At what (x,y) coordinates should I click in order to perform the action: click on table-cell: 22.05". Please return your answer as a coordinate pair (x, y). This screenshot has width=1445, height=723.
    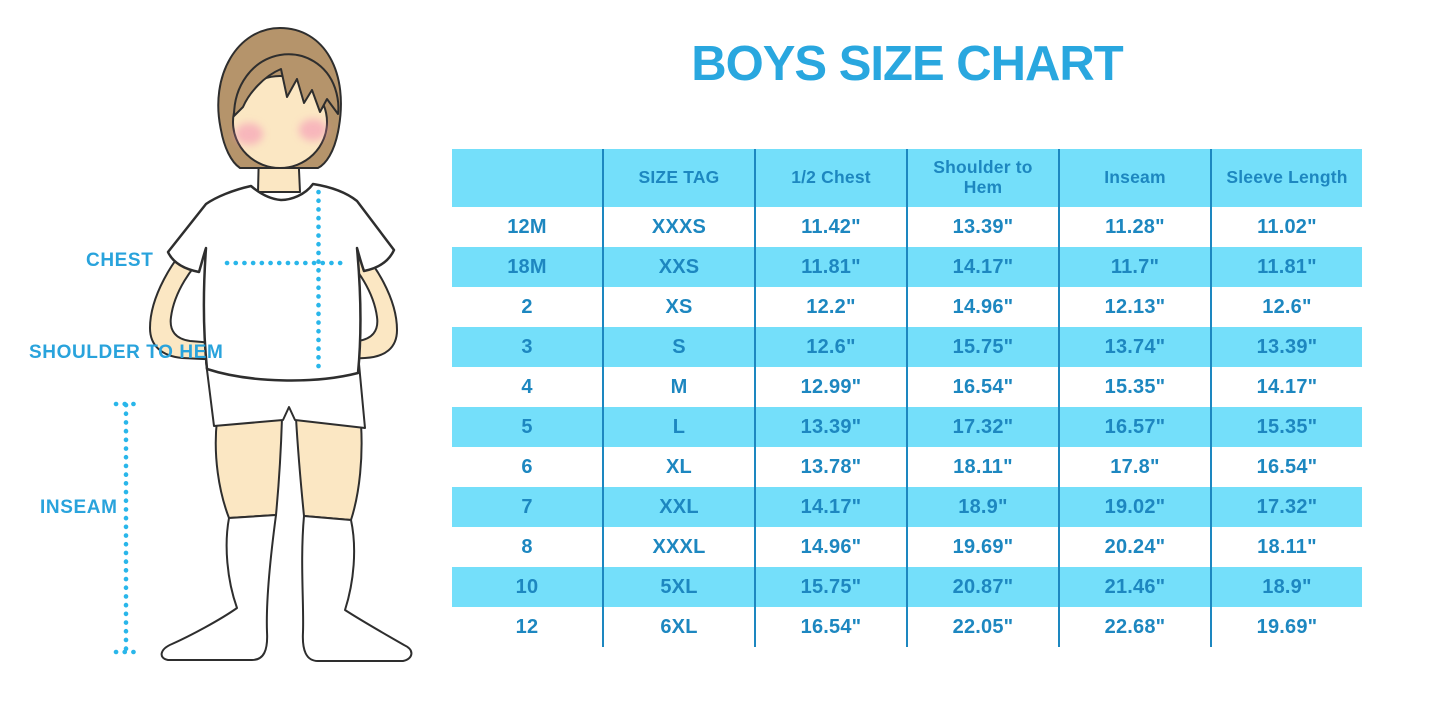
    Looking at the image, I should click on (982, 627).